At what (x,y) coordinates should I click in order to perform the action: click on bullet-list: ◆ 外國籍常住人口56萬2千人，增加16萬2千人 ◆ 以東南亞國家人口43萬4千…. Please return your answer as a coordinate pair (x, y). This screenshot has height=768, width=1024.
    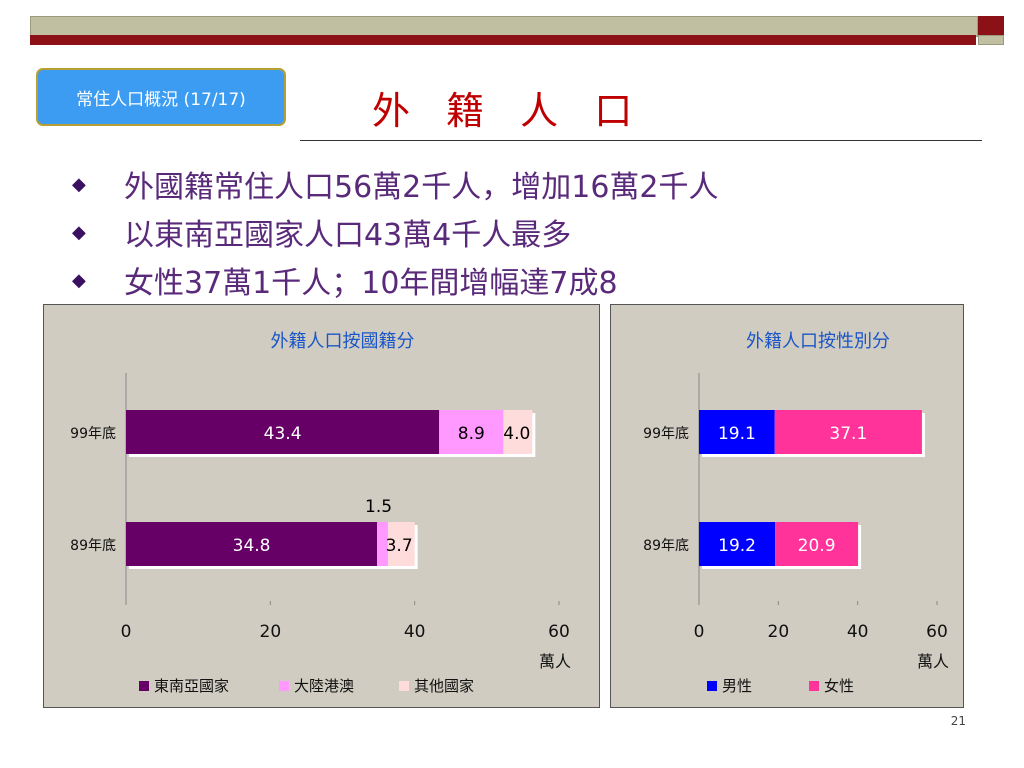
    Looking at the image, I should click on (395, 232).